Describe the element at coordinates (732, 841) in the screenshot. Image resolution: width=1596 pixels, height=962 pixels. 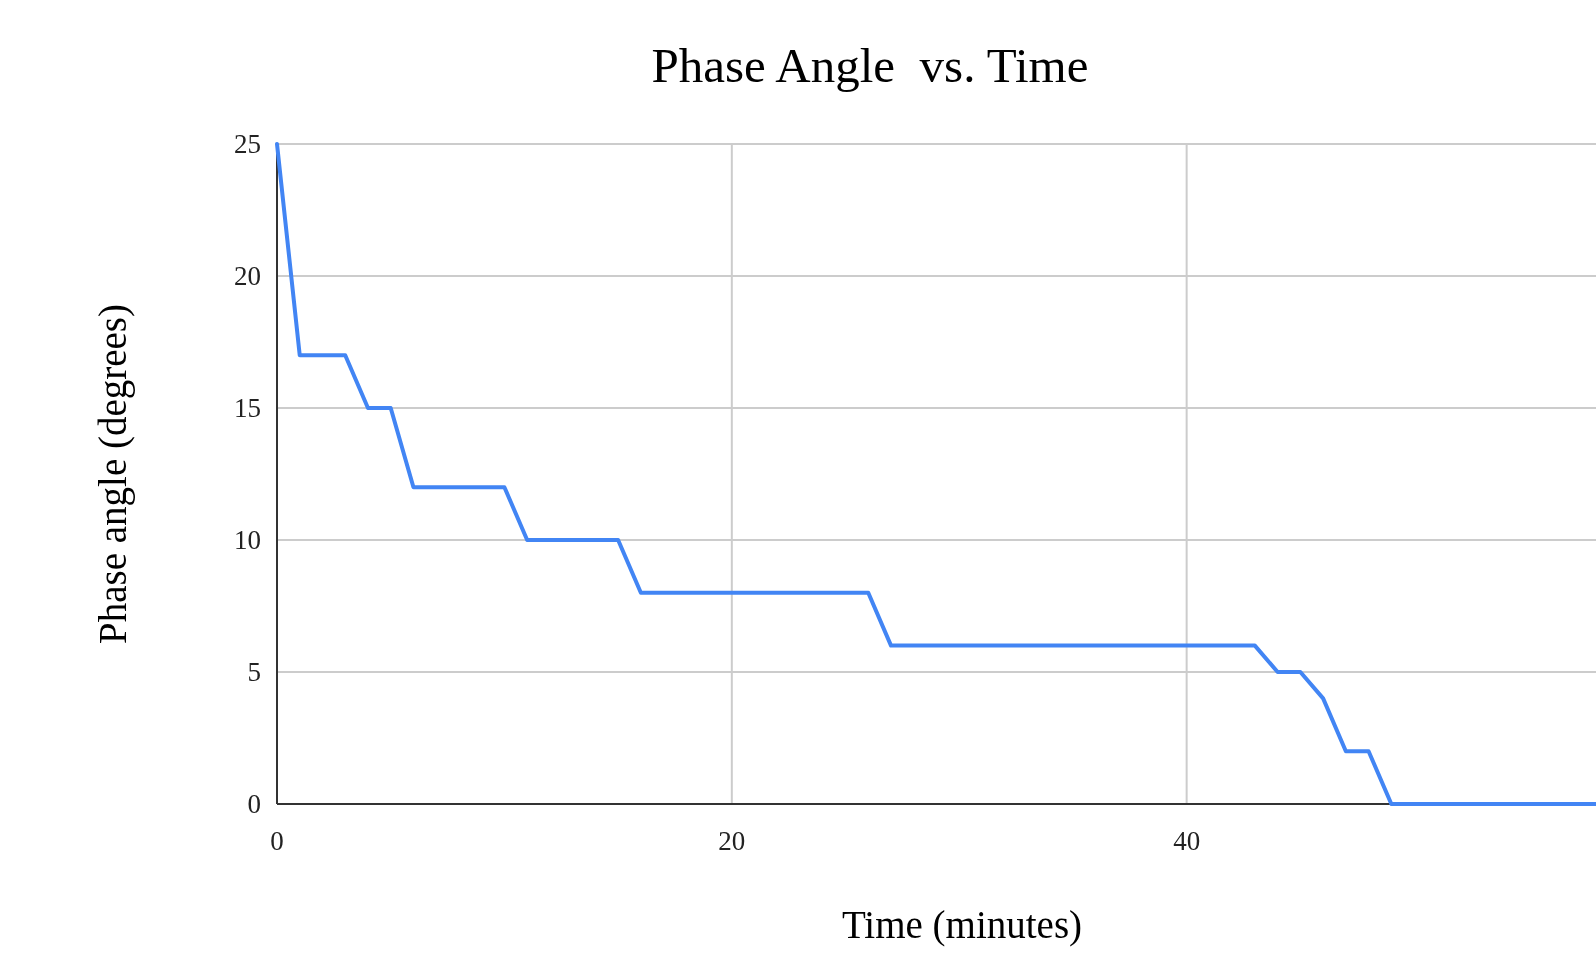
I see `x-tick-label: 20` at that location.